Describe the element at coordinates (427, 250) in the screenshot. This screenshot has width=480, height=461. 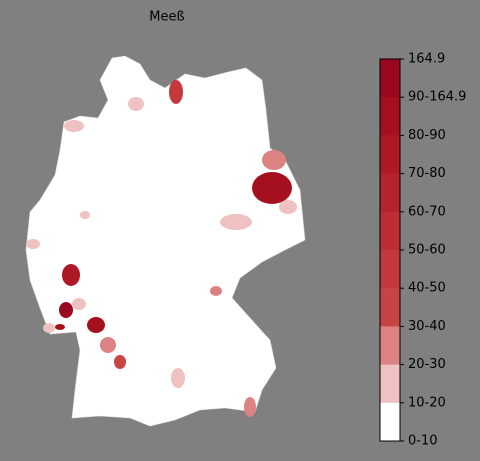
I see `colorbar-label: 50-60` at that location.